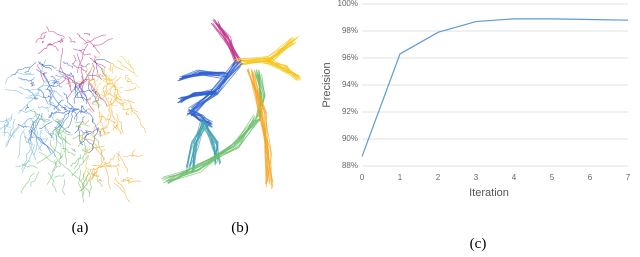  What do you see at coordinates (400, 177) in the screenshot?
I see `x-tick-label: 1` at bounding box center [400, 177].